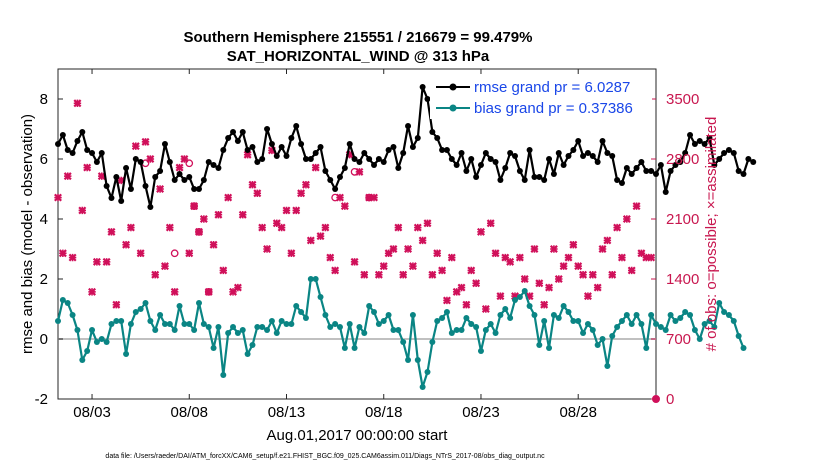 The height and width of the screenshot is (470, 830). I want to click on right-tick-label: 700, so click(678, 339).